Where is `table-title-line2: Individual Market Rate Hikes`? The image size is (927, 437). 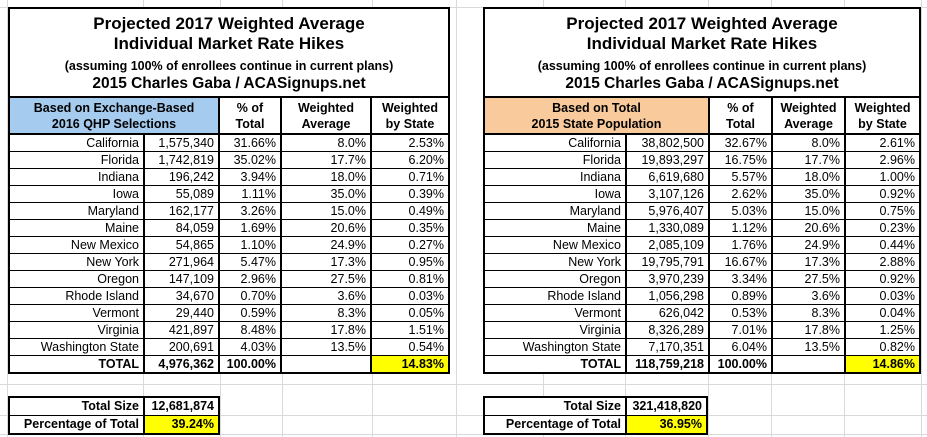 table-title-line2: Individual Market Rate Hikes is located at coordinates (702, 43).